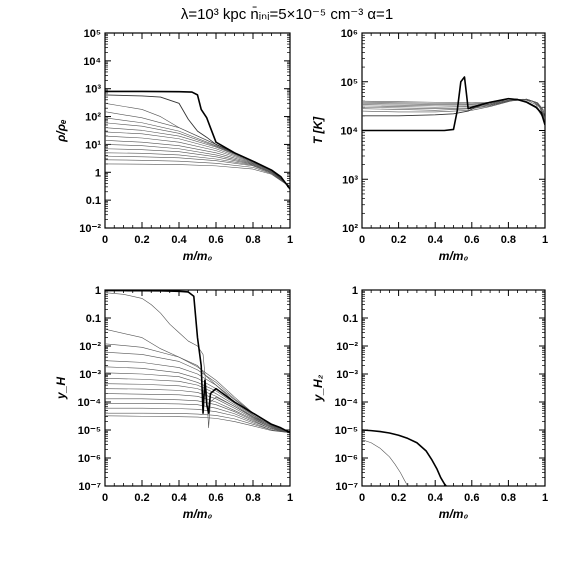  What do you see at coordinates (287, 14) in the screenshot?
I see `figure-title: λ=10³ kpc n̄ᵢₙᵢ=5×10⁻⁵ cm⁻³ α=1` at bounding box center [287, 14].